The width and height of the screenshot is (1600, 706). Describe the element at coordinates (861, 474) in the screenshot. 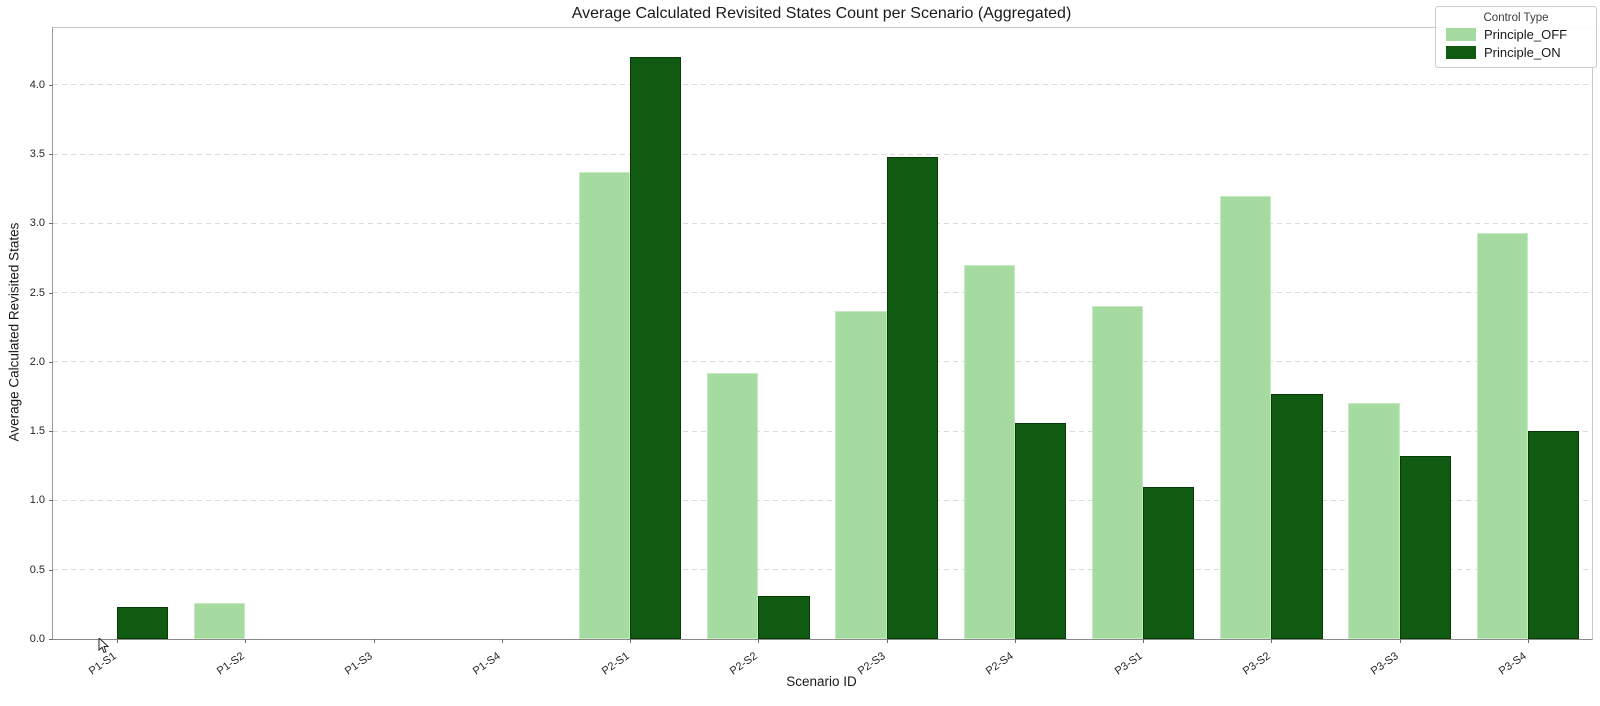

I see `bar-principle_off-p2-s3` at that location.